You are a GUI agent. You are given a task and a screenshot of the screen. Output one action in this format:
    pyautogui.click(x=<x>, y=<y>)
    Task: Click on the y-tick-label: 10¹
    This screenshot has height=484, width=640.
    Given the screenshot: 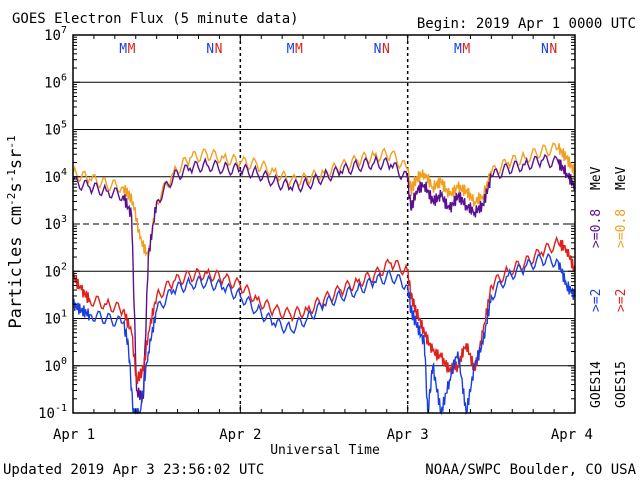 What is the action you would take?
    pyautogui.click(x=55, y=318)
    